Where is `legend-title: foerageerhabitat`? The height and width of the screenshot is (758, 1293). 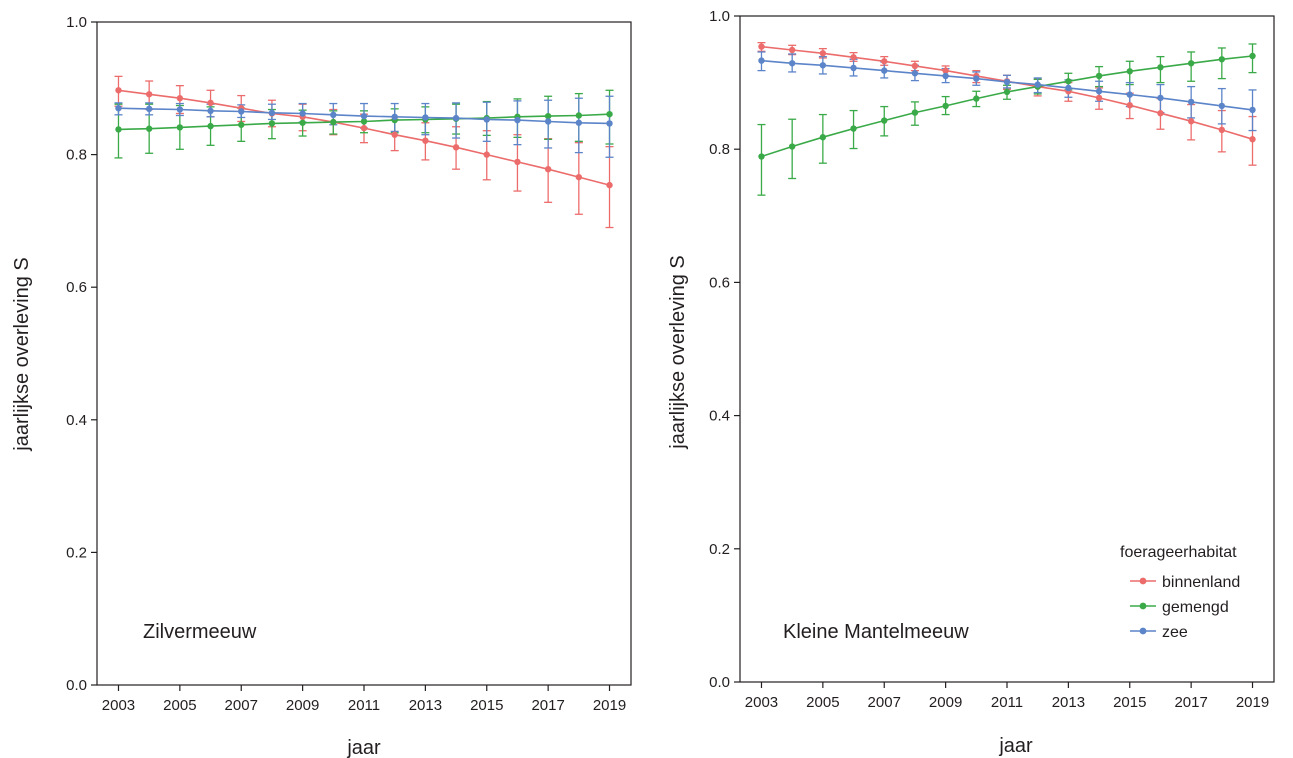
legend-title: foerageerhabitat is located at coordinates (1178, 552).